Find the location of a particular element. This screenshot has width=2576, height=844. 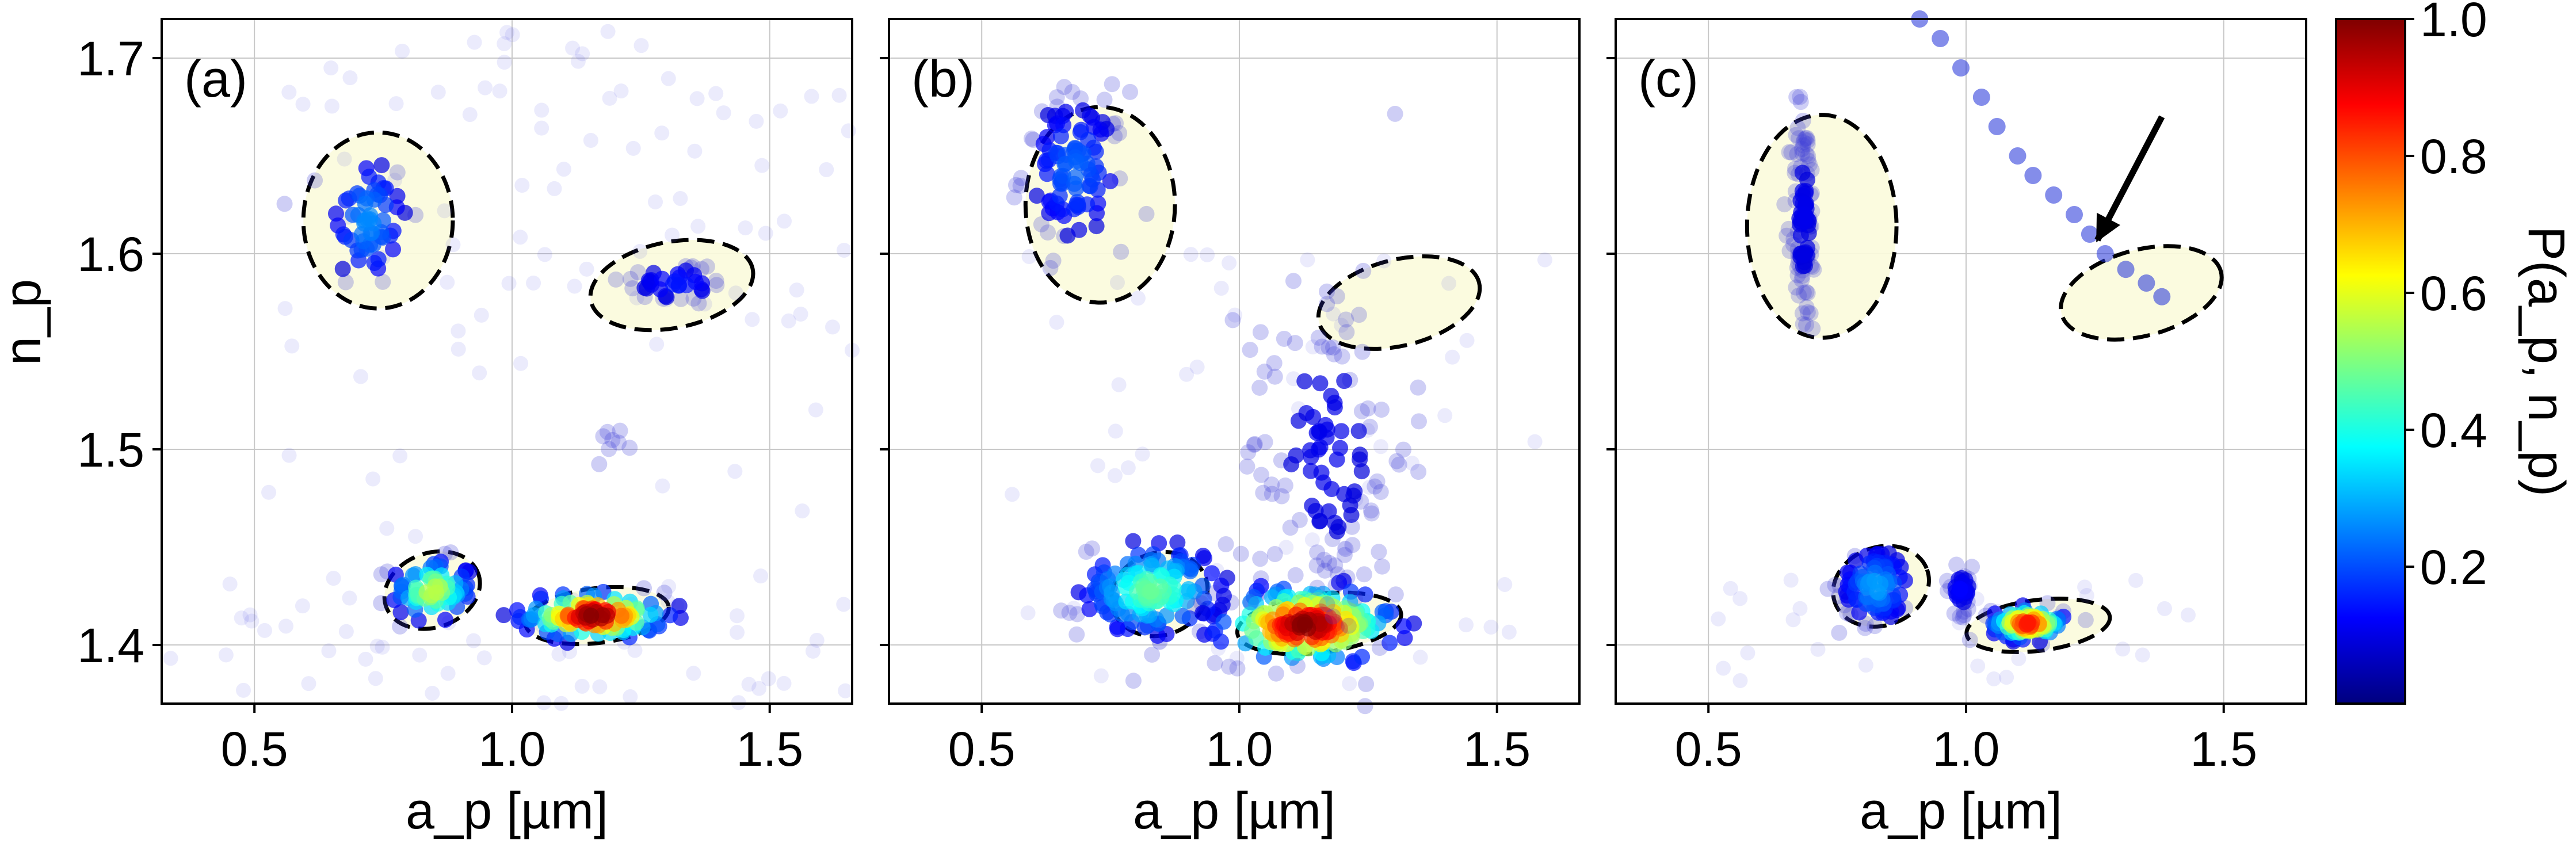

x-tick-label: 0.5 is located at coordinates (1708, 749).